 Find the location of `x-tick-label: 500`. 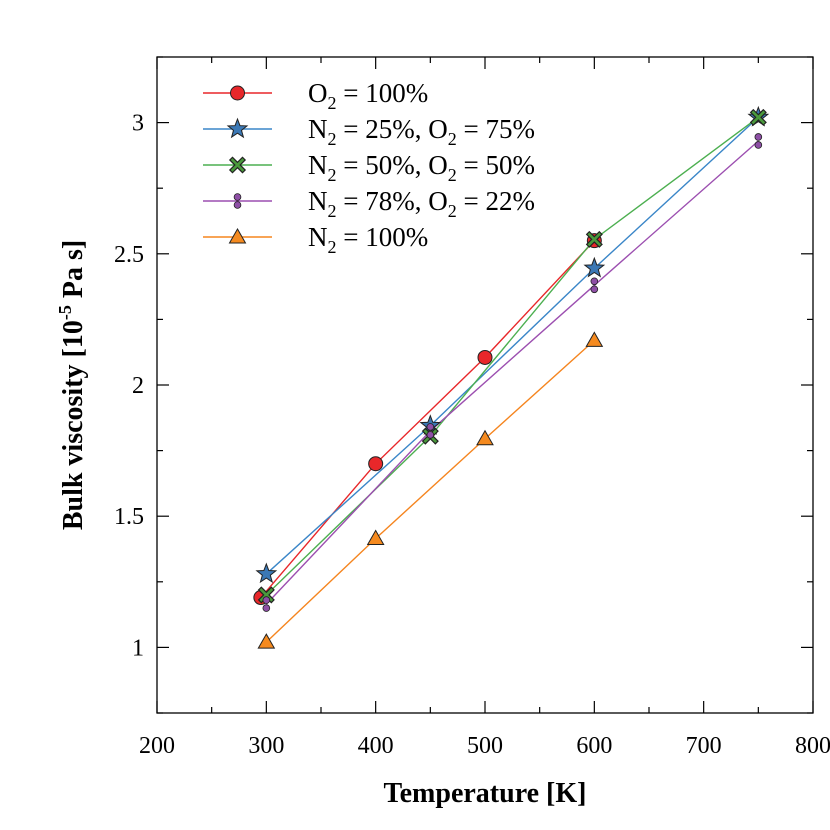

x-tick-label: 500 is located at coordinates (485, 746).